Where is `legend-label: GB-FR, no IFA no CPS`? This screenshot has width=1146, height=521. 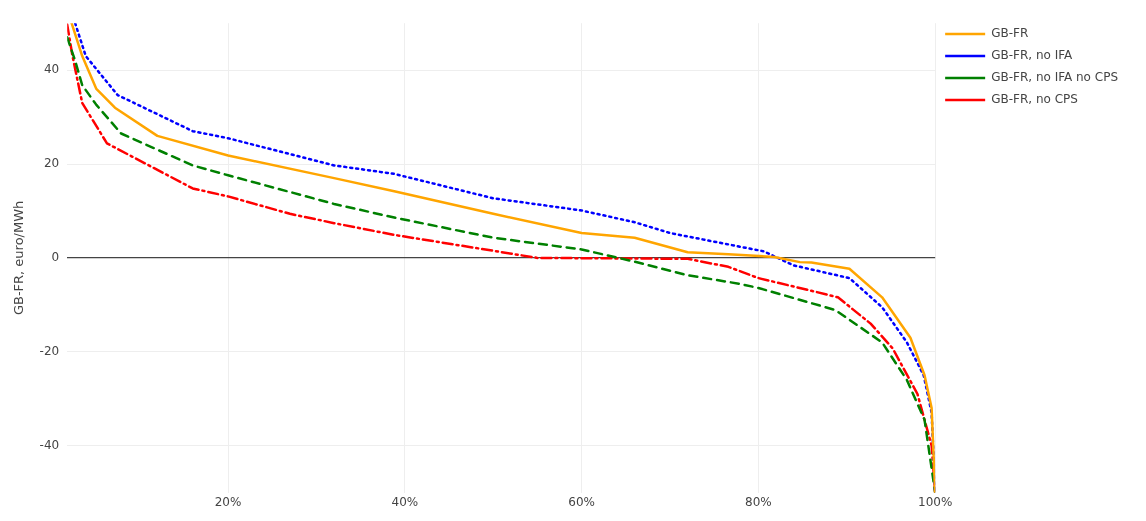
legend-label: GB-FR, no IFA no CPS is located at coordinates (1055, 77).